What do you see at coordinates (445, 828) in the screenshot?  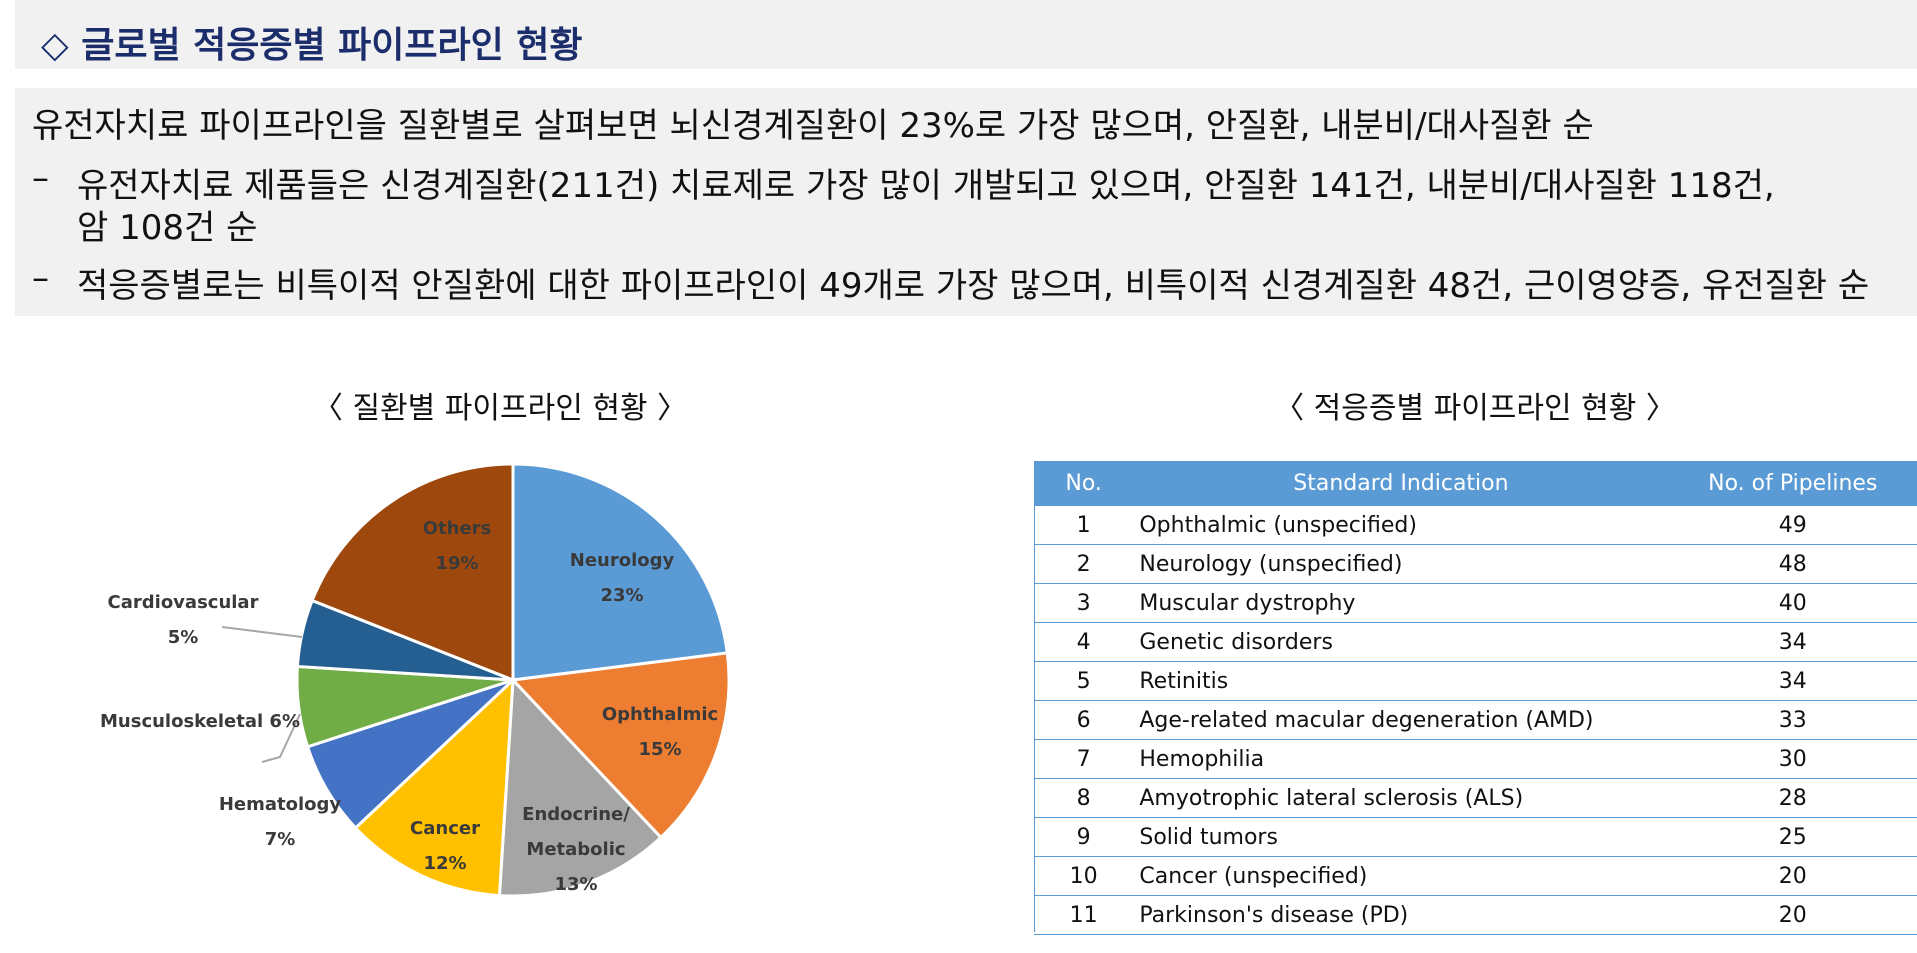 I see `pie-label-cancer: Cancer` at bounding box center [445, 828].